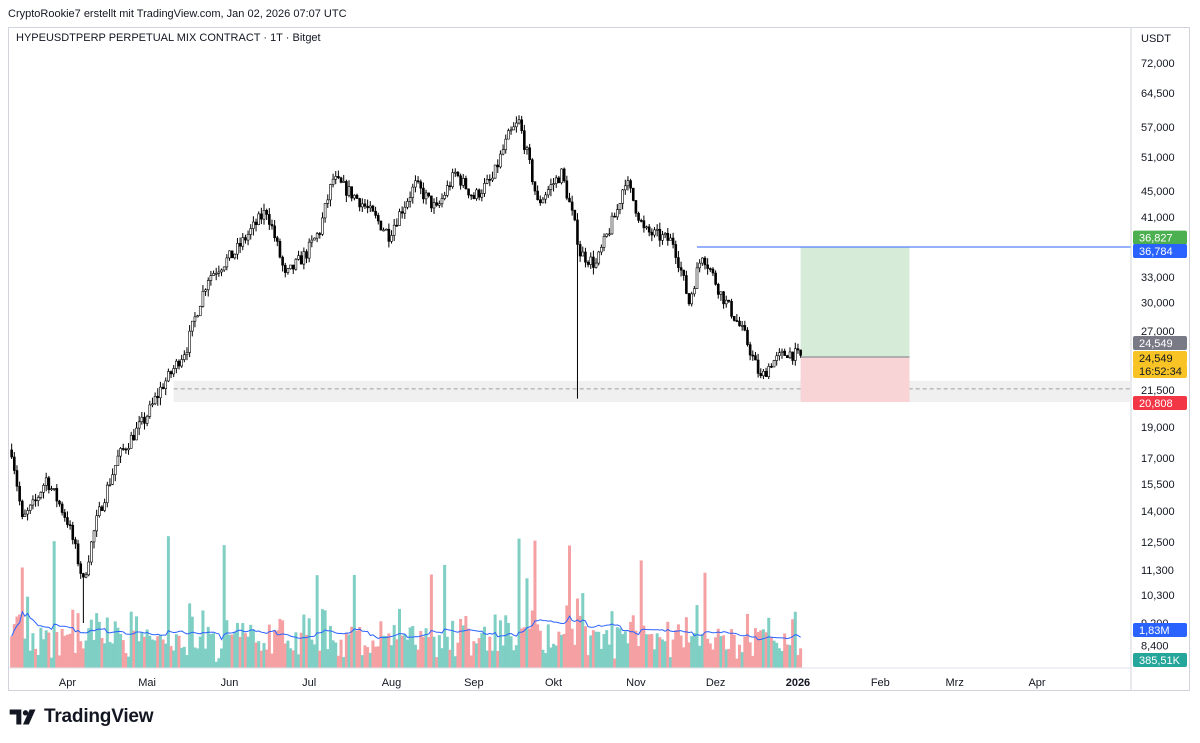 The image size is (1200, 743). Describe the element at coordinates (1156, 39) in the screenshot. I see `currency-label: USDT` at that location.